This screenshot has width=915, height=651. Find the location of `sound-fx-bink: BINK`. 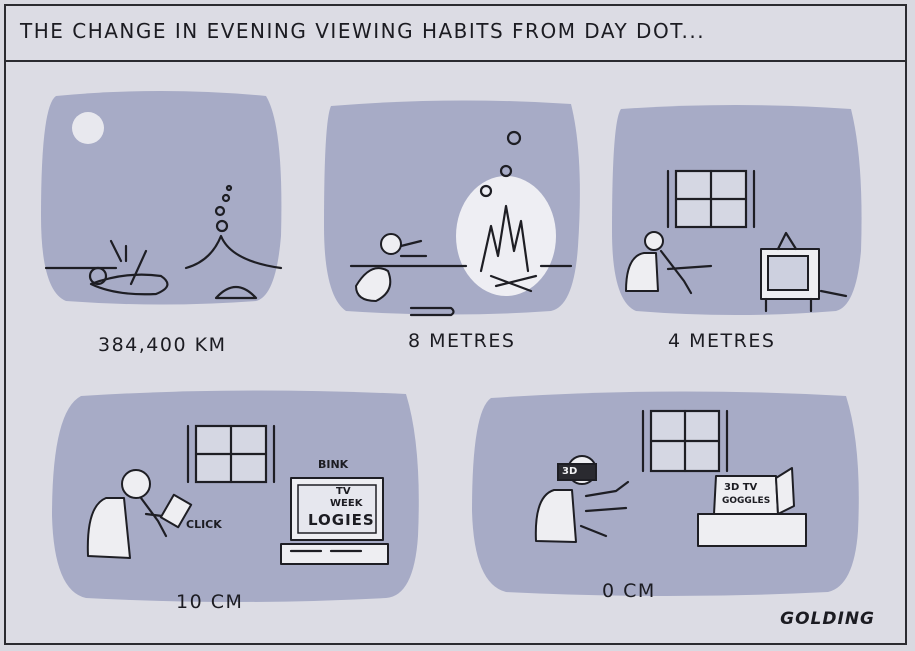

sound-fx-bink: BINK is located at coordinates (333, 464).